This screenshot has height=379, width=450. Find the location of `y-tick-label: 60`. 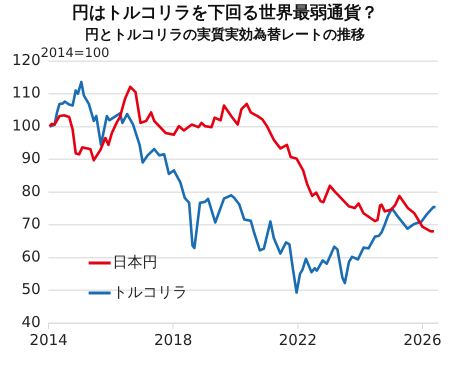

y-tick-label: 60 is located at coordinates (31, 256).